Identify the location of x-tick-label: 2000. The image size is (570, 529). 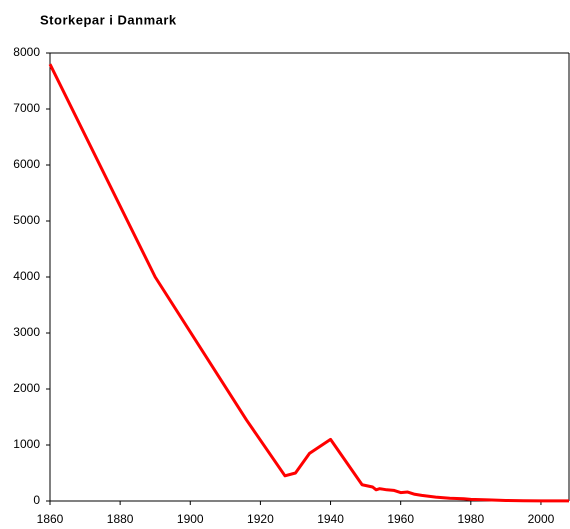
(541, 519).